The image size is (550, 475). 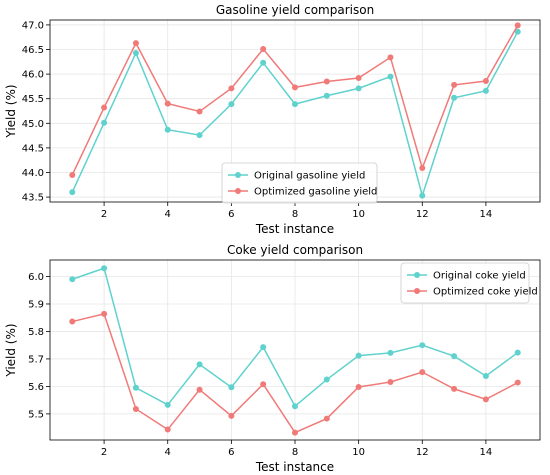 I want to click on chart-title: Coke yield comparison, so click(x=295, y=250).